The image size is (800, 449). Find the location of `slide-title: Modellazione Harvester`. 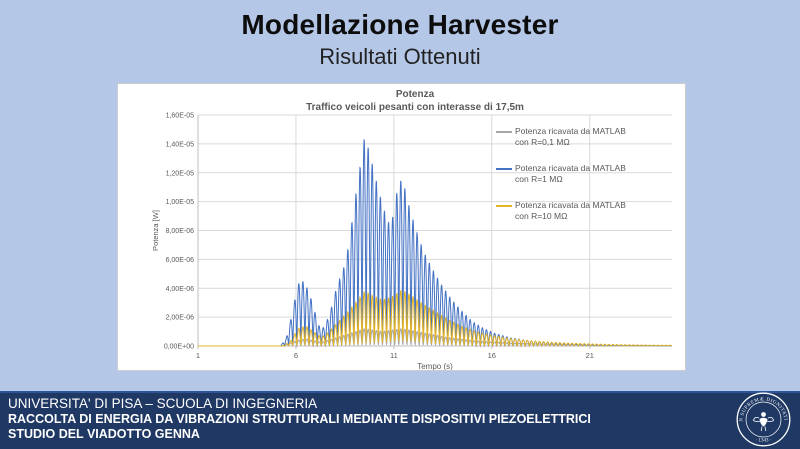

slide-title: Modellazione Harvester is located at coordinates (400, 24).